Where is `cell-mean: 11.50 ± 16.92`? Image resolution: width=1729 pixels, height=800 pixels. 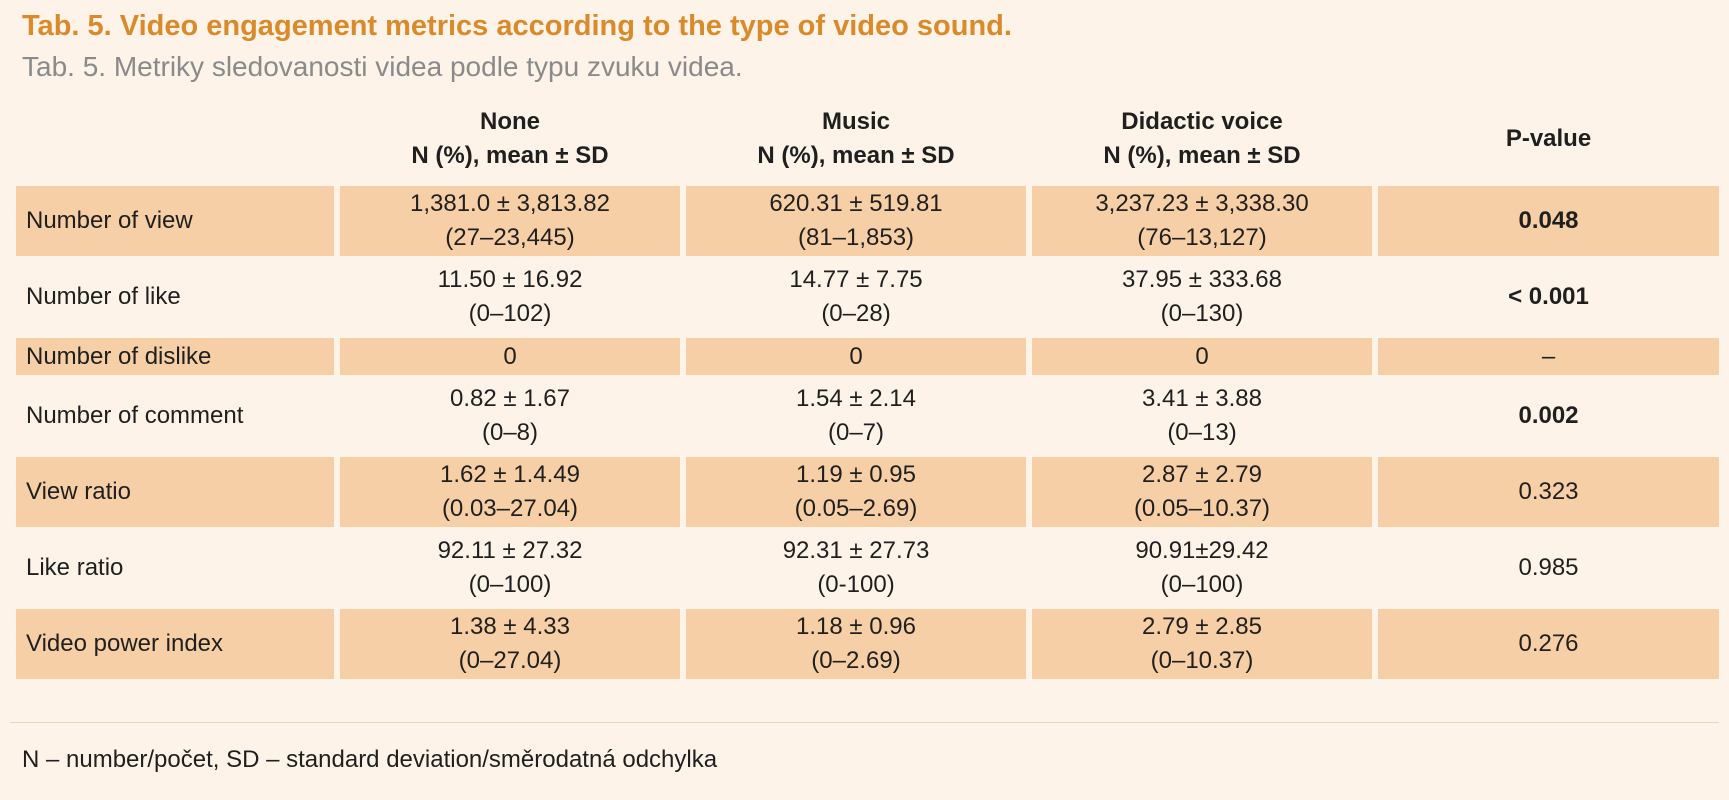
cell-mean: 11.50 ± 16.92 is located at coordinates (510, 279).